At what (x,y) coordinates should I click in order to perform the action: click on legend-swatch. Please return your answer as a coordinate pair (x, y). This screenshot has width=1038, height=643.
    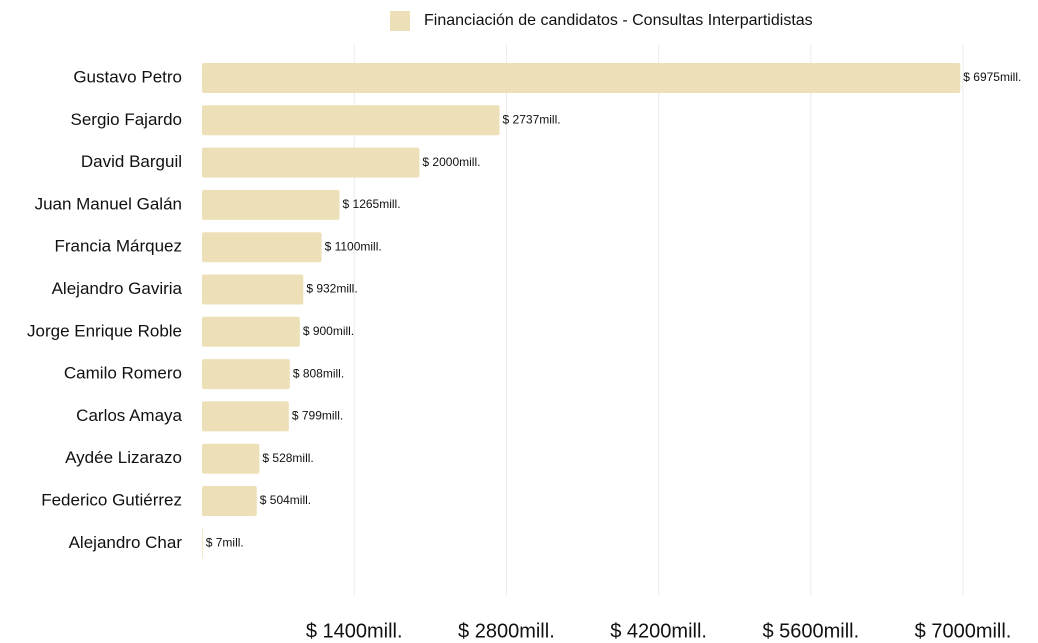
    Looking at the image, I should click on (400, 21).